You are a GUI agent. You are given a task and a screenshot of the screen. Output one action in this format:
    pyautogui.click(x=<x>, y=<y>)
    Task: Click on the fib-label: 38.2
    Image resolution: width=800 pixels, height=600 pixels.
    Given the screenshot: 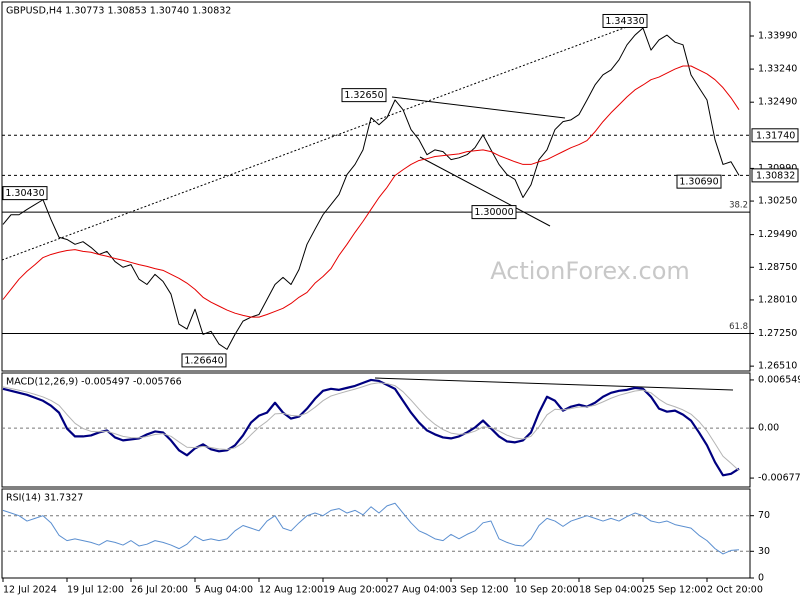 What is the action you would take?
    pyautogui.click(x=738, y=206)
    